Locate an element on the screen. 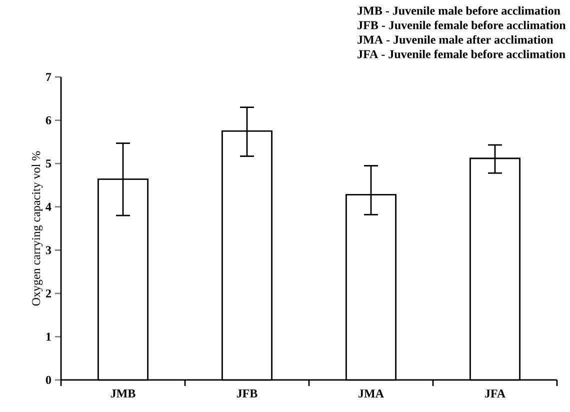  x-tick-label: JMA is located at coordinates (371, 394).